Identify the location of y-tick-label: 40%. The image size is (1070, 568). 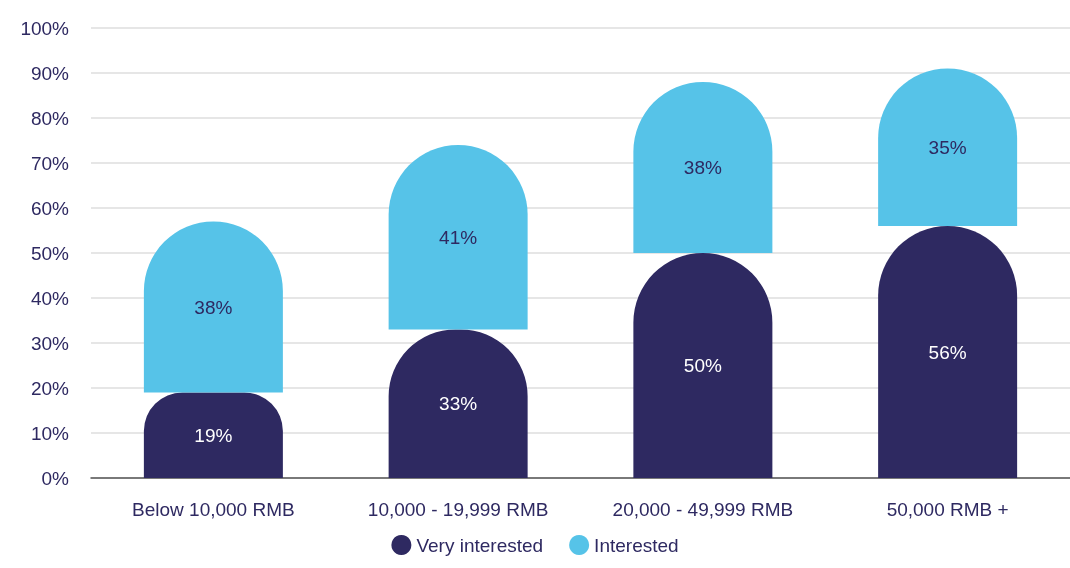
(50, 298).